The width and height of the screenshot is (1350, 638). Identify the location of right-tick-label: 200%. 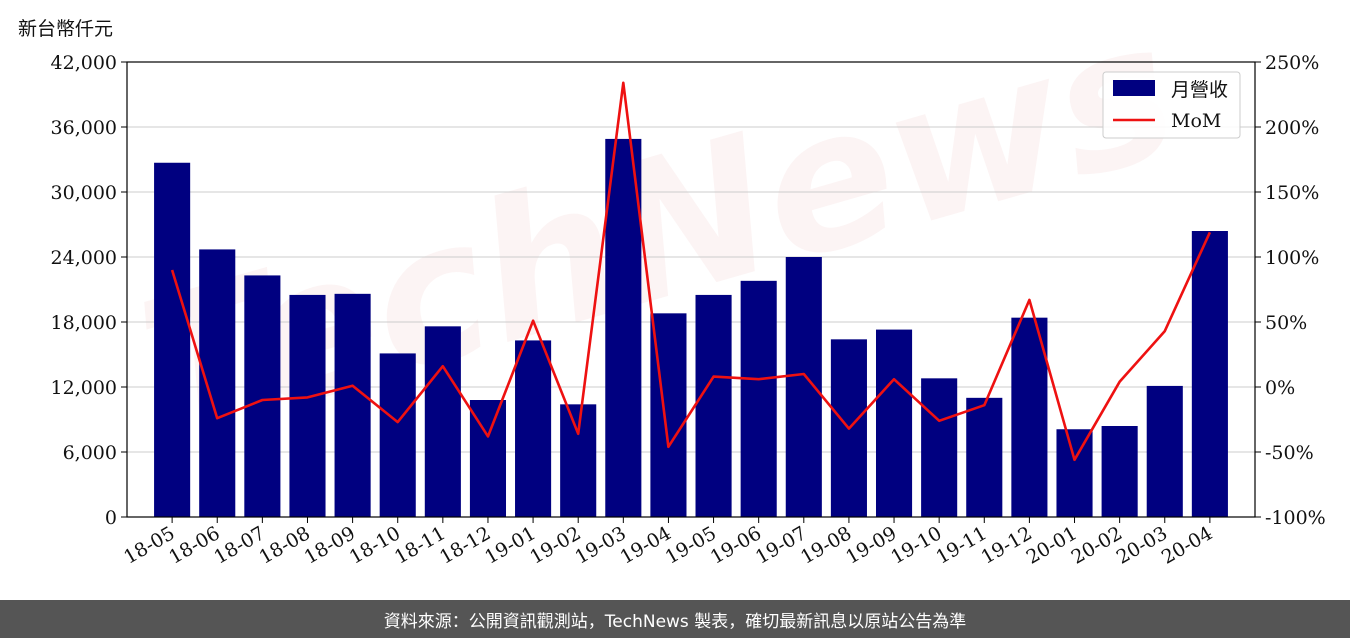
(1292, 128).